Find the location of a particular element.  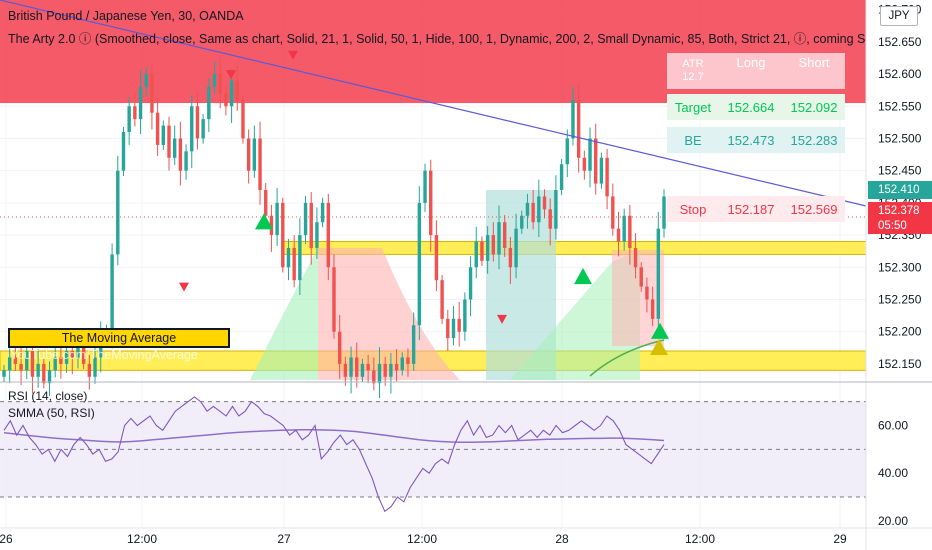

current-price-tag: 152.378 is located at coordinates (900, 211).